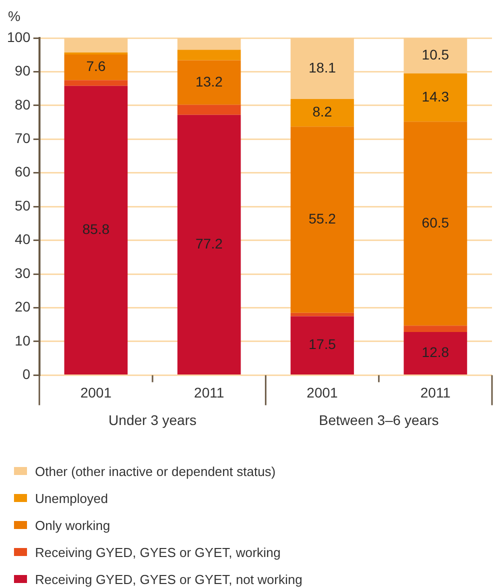 The width and height of the screenshot is (494, 588). Describe the element at coordinates (22, 272) in the screenshot. I see `y-tick-label: 30` at that location.